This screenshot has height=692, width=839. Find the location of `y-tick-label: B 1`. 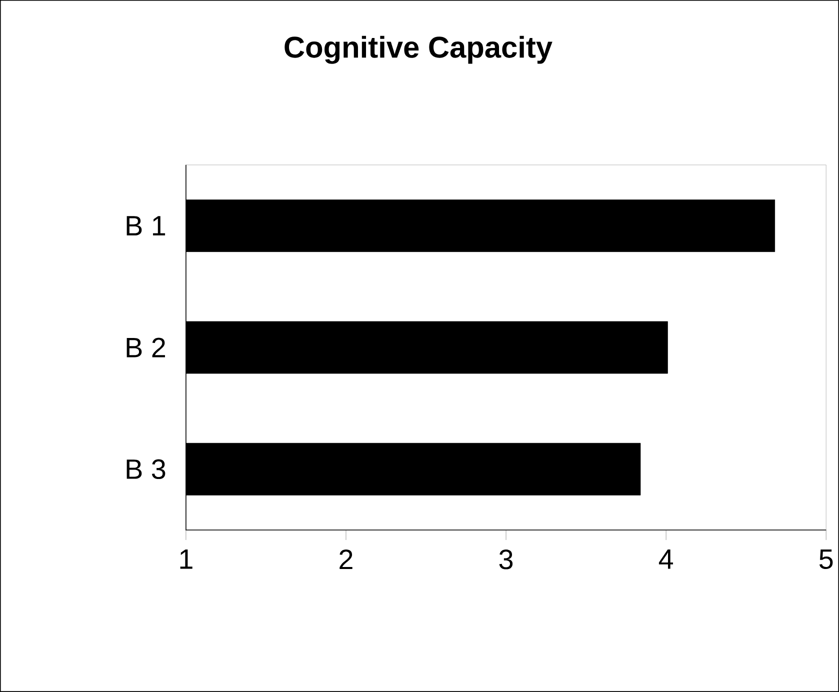

y-tick-label: B 1 is located at coordinates (146, 226).